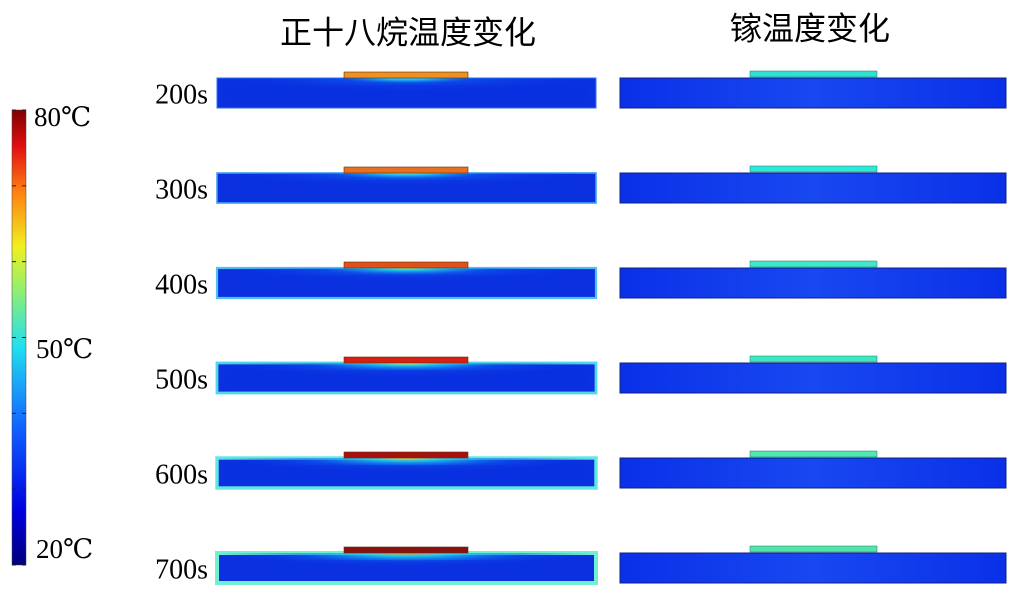 The image size is (1013, 591). Describe the element at coordinates (19, 337) in the screenshot. I see `colorbar-ticks` at that location.